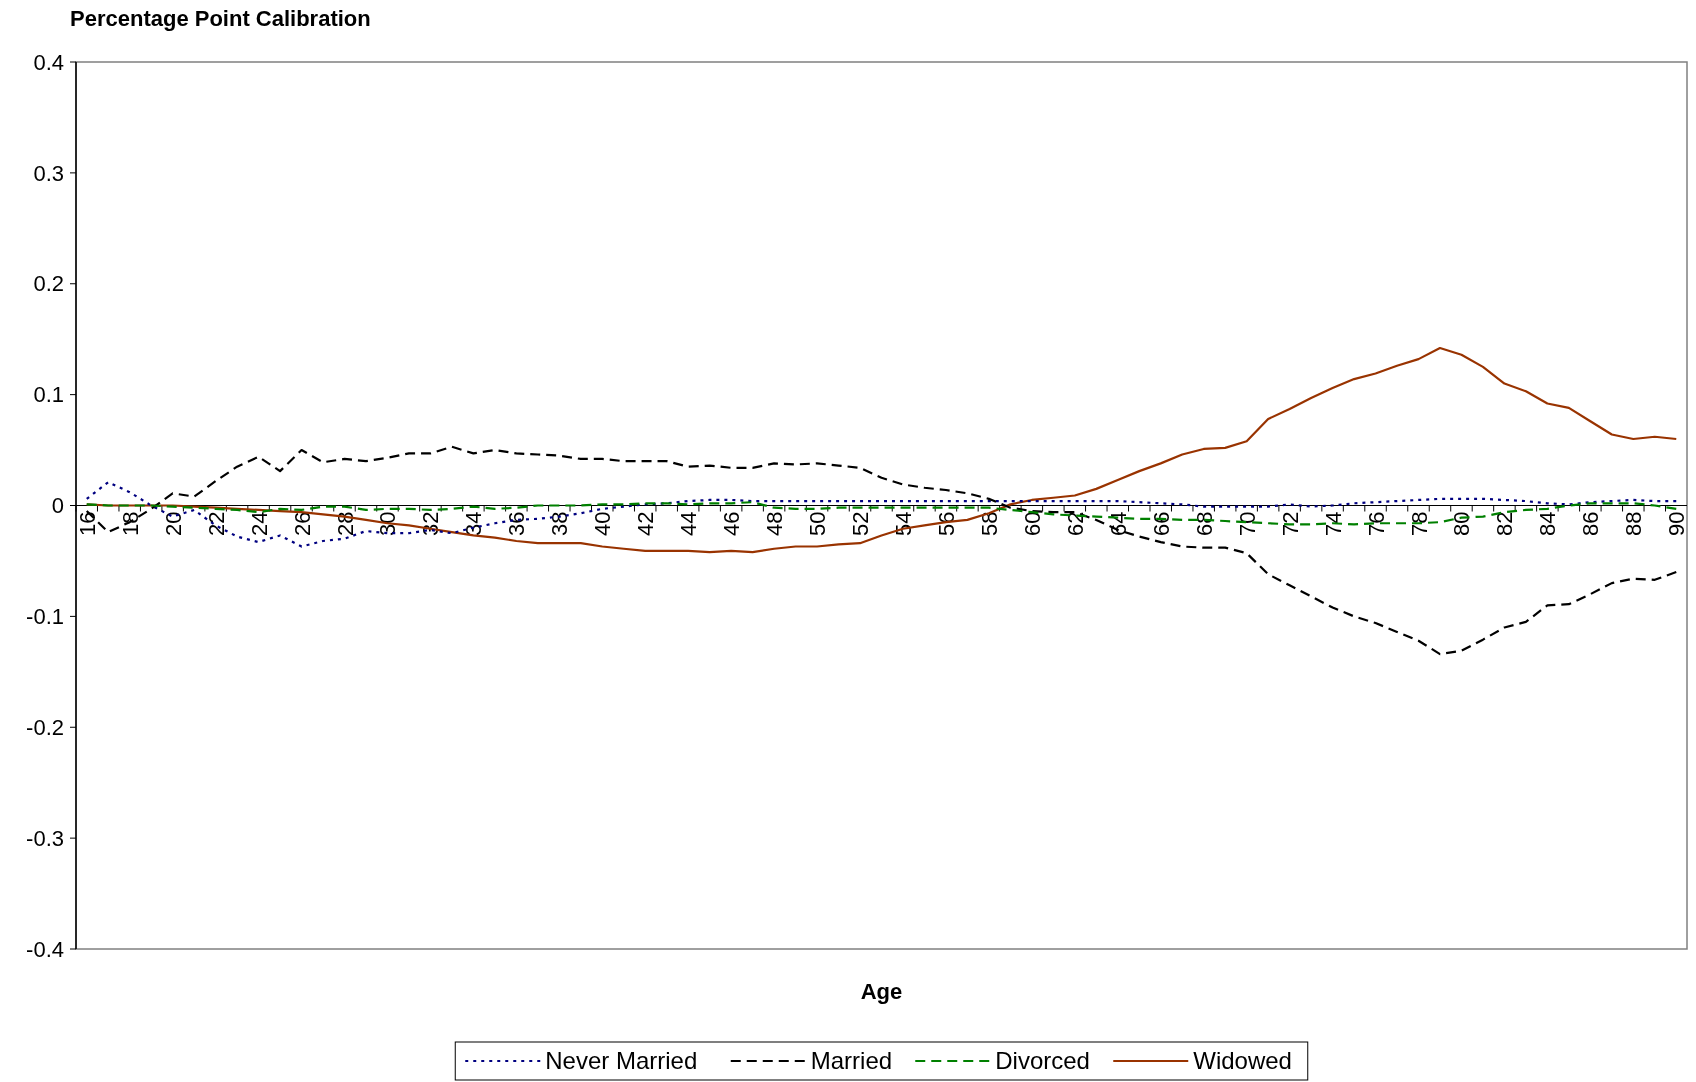 Image resolution: width=1696 pixels, height=1082 pixels. Describe the element at coordinates (48, 173) in the screenshot. I see `y-tick-label: 0.3` at that location.